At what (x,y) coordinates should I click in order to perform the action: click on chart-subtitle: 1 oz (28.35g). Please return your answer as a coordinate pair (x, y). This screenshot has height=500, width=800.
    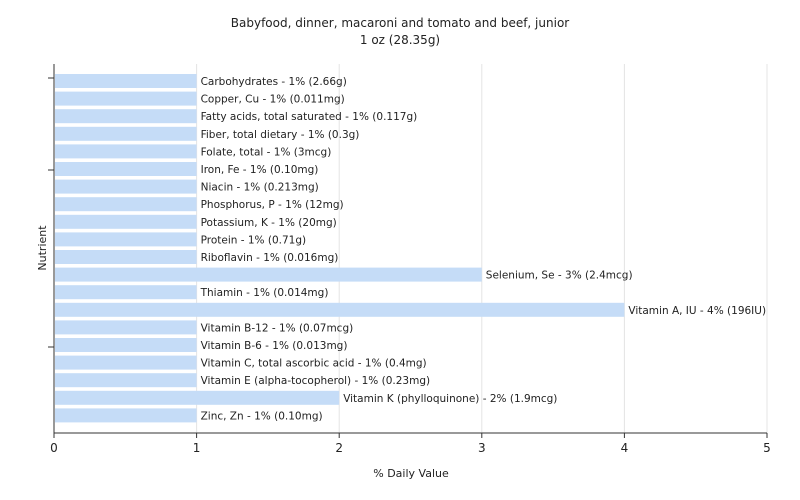
    Looking at the image, I should click on (400, 40).